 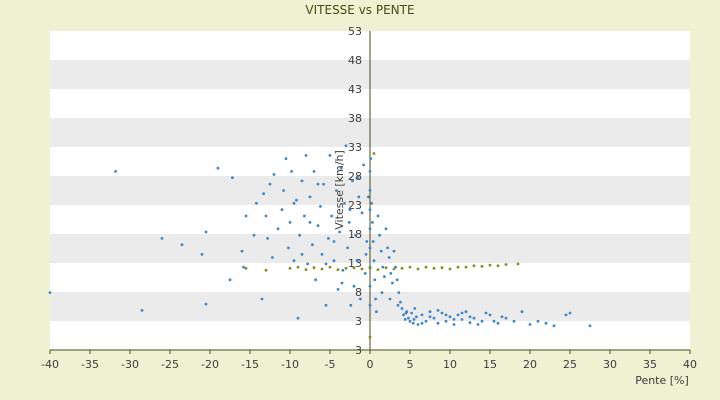 What do you see at coordinates (490, 364) in the screenshot?
I see `x-tick-label: 15` at bounding box center [490, 364].